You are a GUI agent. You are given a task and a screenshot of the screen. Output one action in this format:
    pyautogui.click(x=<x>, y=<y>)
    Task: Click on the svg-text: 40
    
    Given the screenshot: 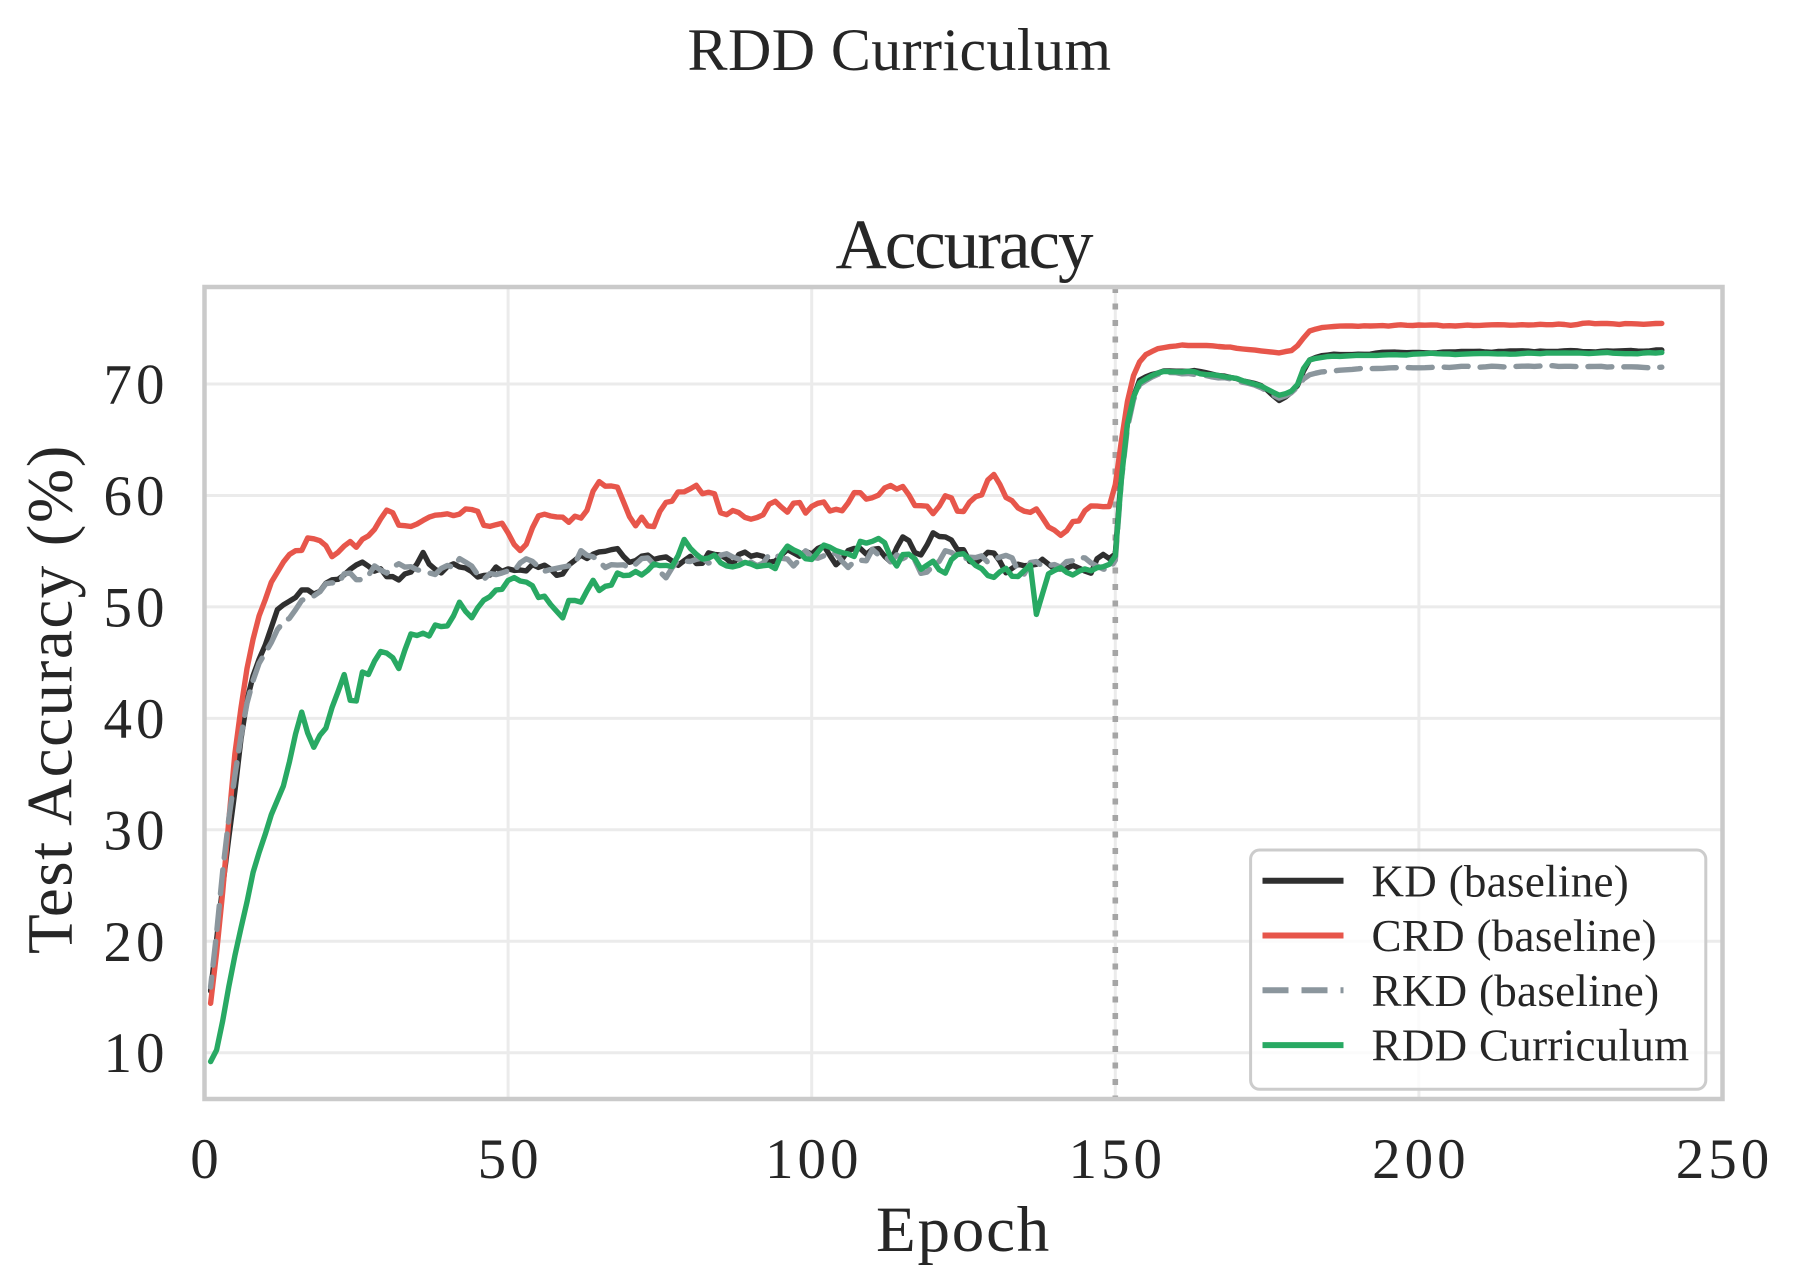 What is the action you would take?
    pyautogui.click(x=136, y=719)
    